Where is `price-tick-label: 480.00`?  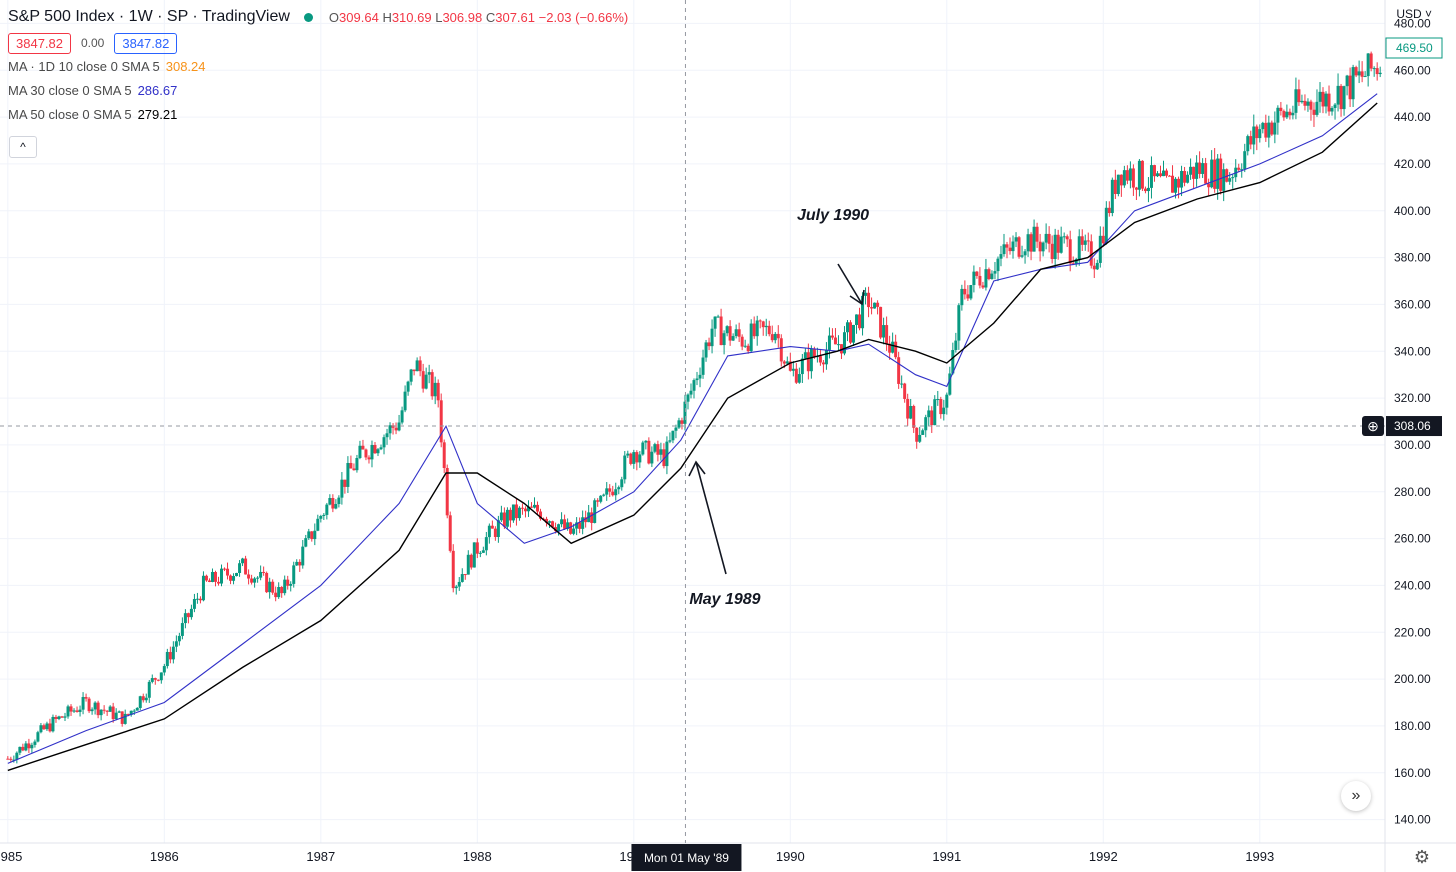 price-tick-label: 480.00 is located at coordinates (1412, 23).